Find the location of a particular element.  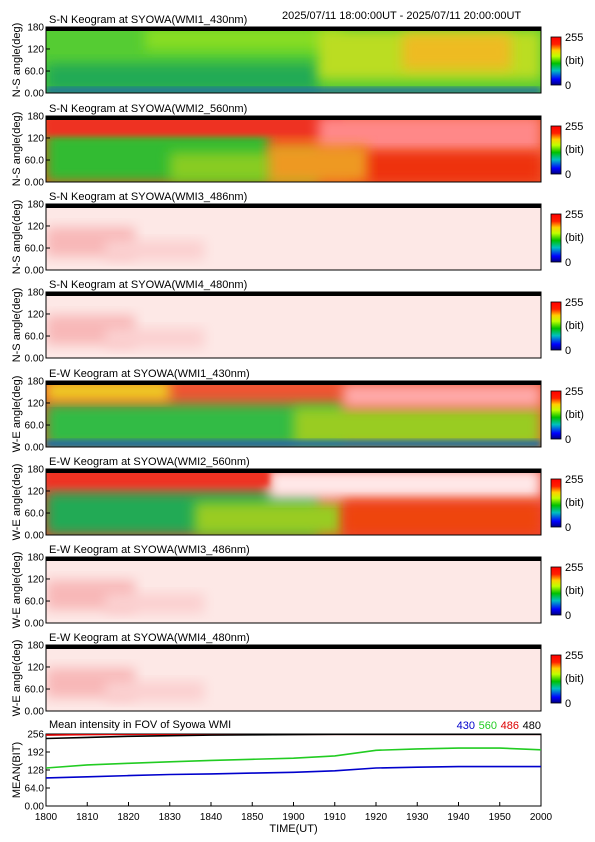

panel-title: E-W Keogram at SYOWA(WMI2_560nm) is located at coordinates (149, 462).